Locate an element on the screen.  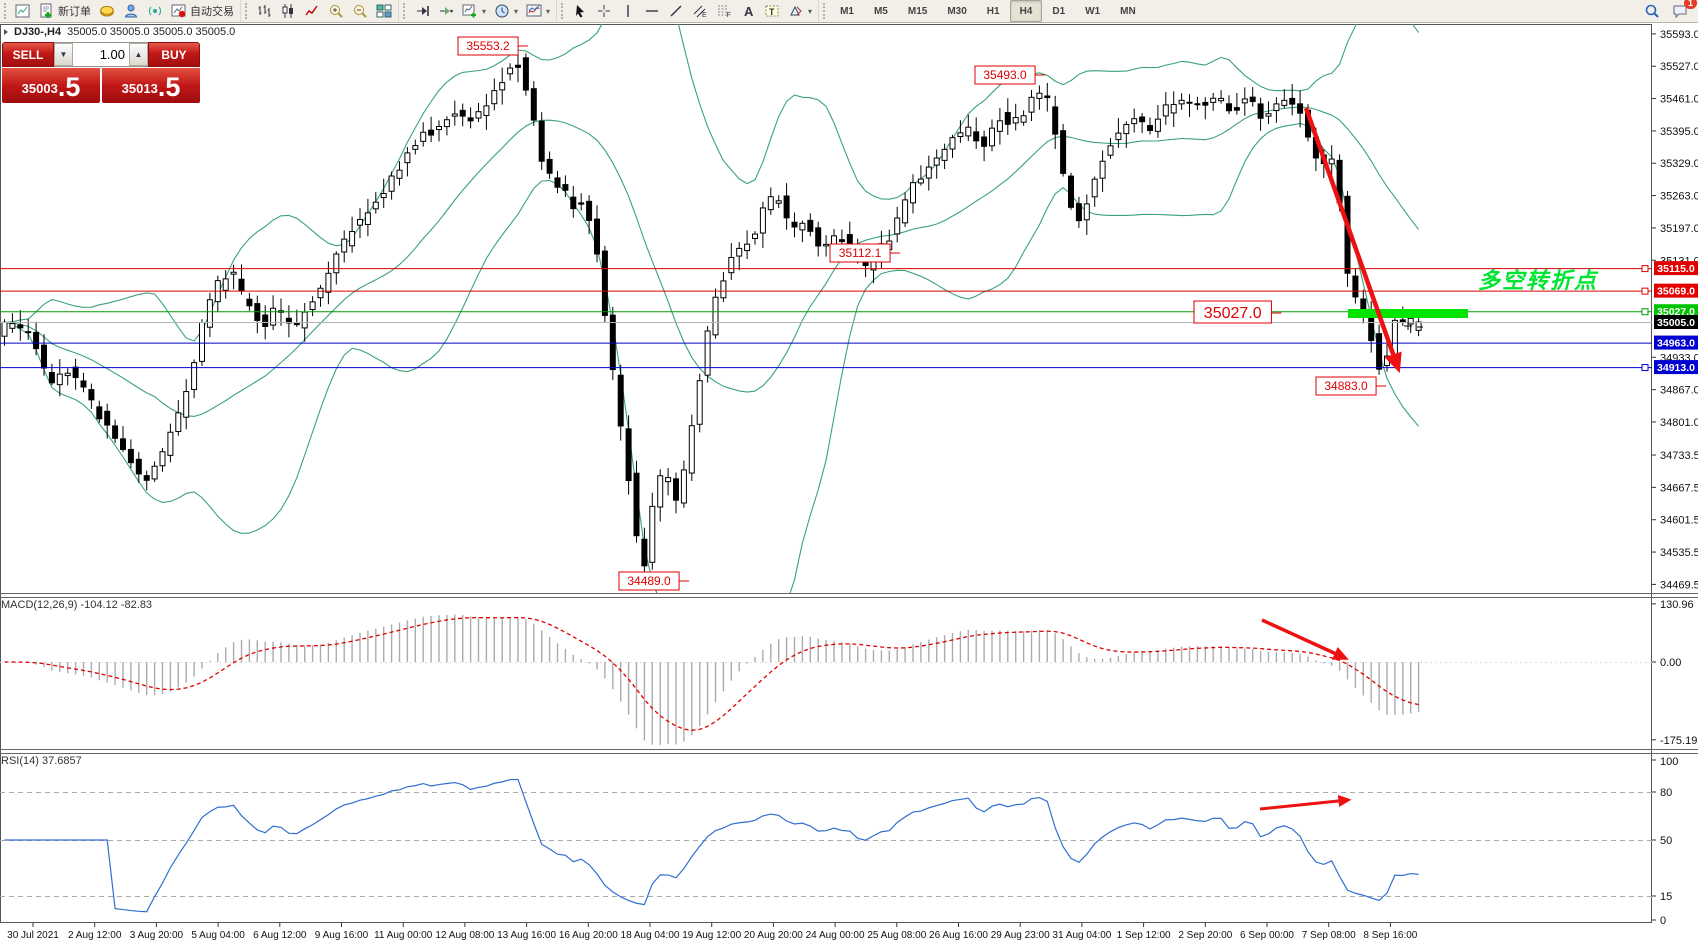
community-icon is located at coordinates (131, 11).